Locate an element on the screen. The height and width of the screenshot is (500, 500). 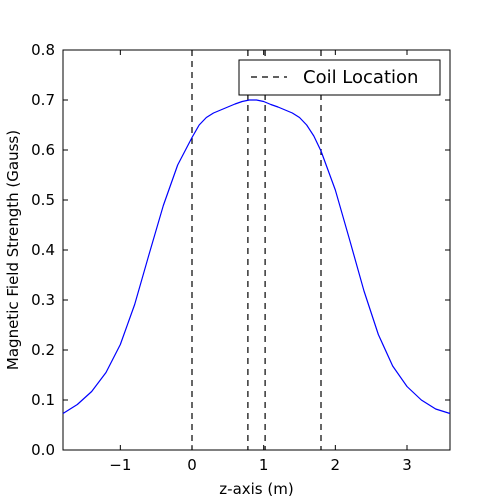
y-tick-label: 0.5 is located at coordinates (43, 200).